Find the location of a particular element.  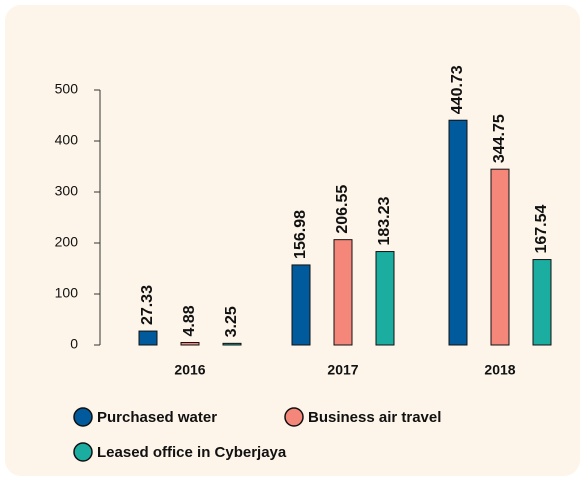

x-tick-label: 2016 is located at coordinates (189, 370).